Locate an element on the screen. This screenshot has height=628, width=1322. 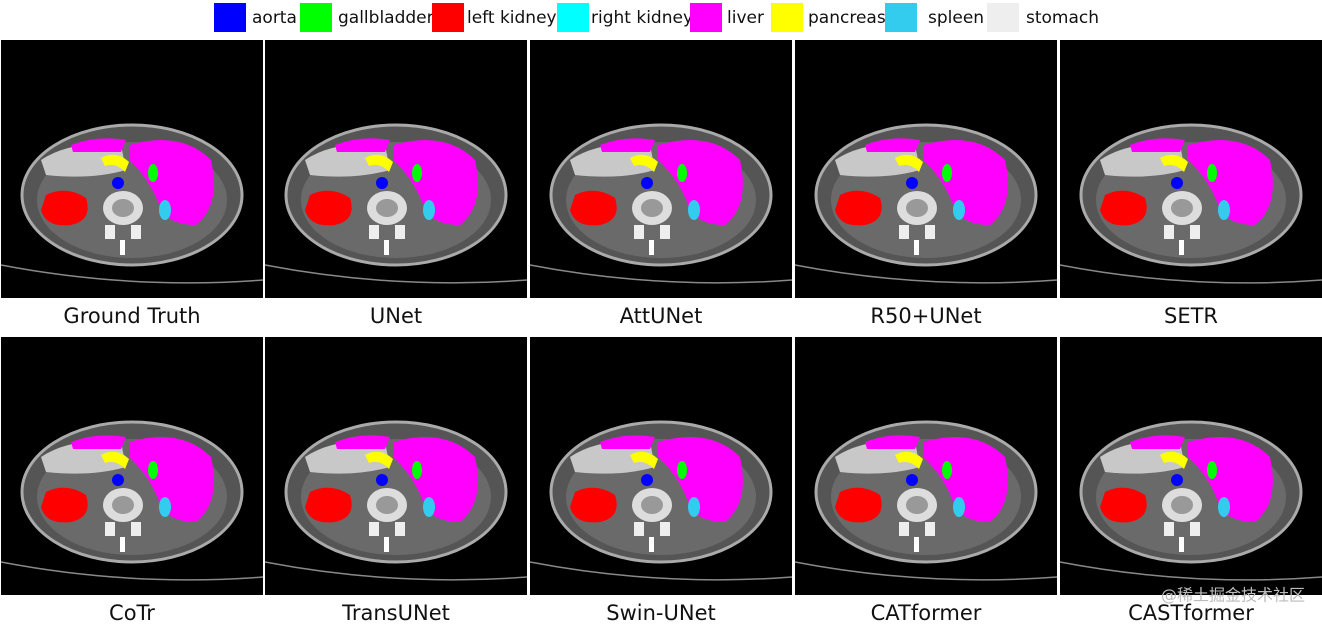
legend-label: gallbladder is located at coordinates (386, 18).